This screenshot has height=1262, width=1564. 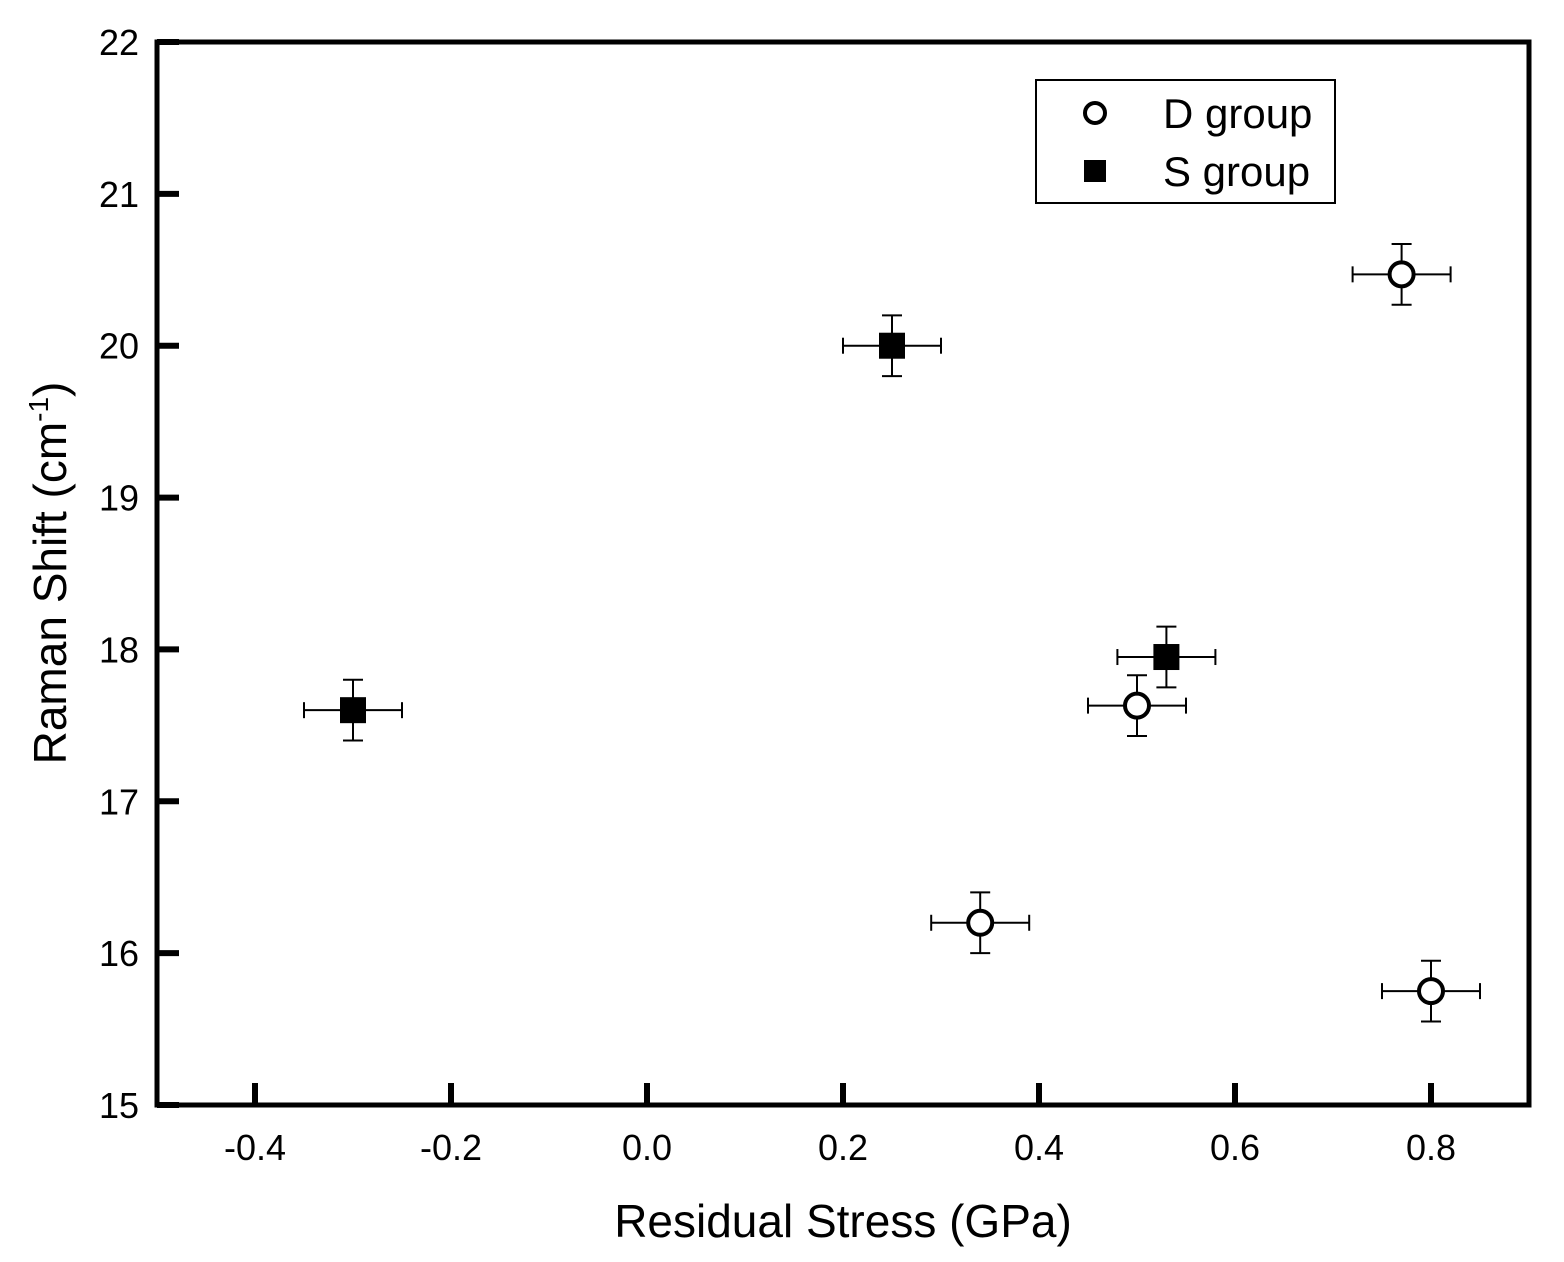 What do you see at coordinates (1039, 1147) in the screenshot?
I see `x-tick-label: 0.4` at bounding box center [1039, 1147].